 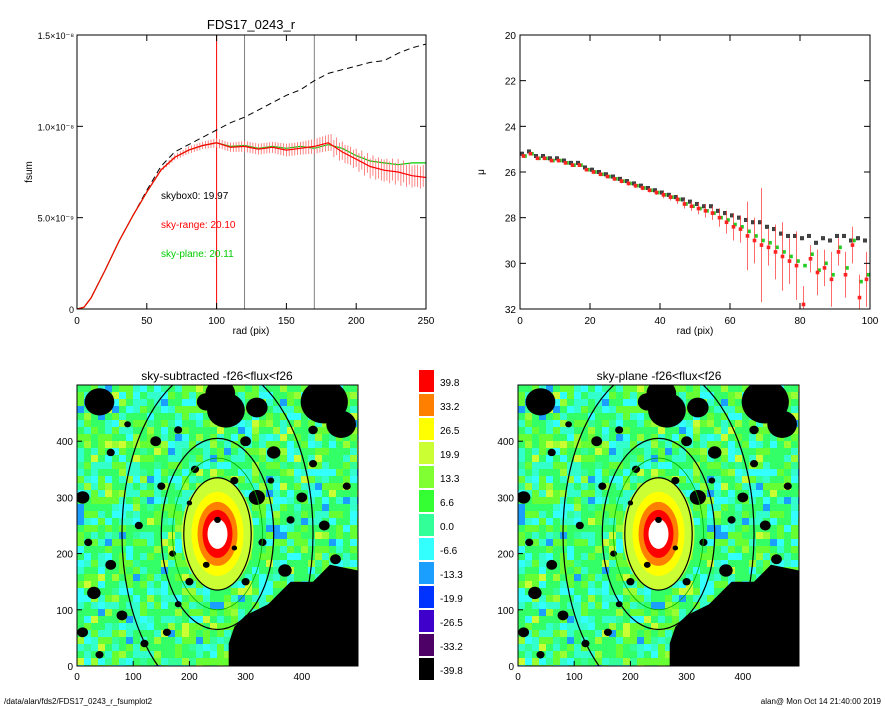 What do you see at coordinates (56, 219) in the screenshot?
I see `y-tick-label: 5.0×10⁻⁹` at bounding box center [56, 219].